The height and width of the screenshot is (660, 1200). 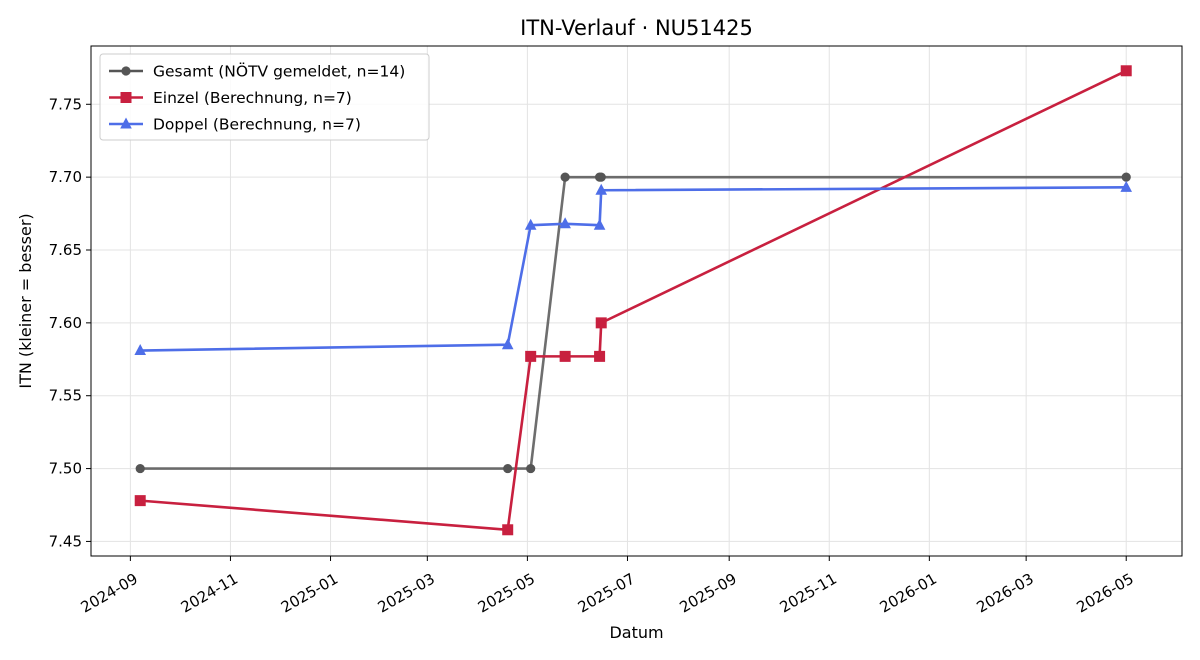 I want to click on y-tick-label: 7.45, so click(x=65, y=541).